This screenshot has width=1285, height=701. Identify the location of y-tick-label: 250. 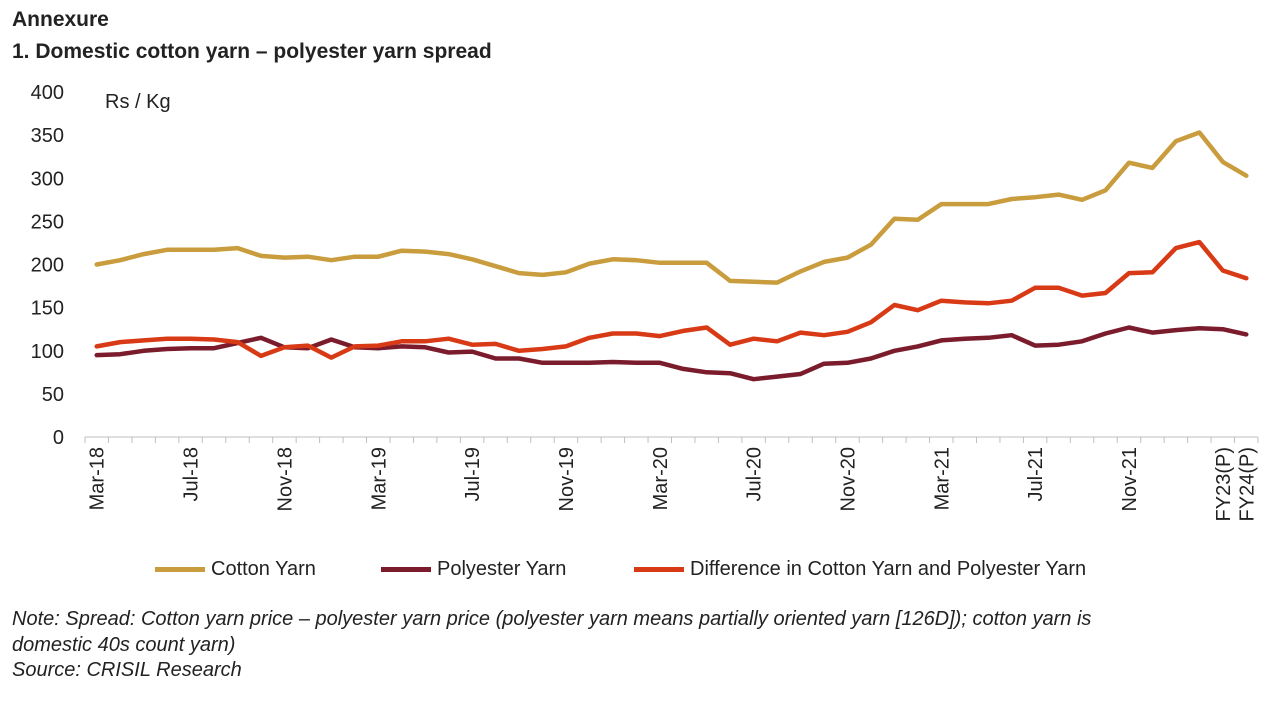
(47, 222).